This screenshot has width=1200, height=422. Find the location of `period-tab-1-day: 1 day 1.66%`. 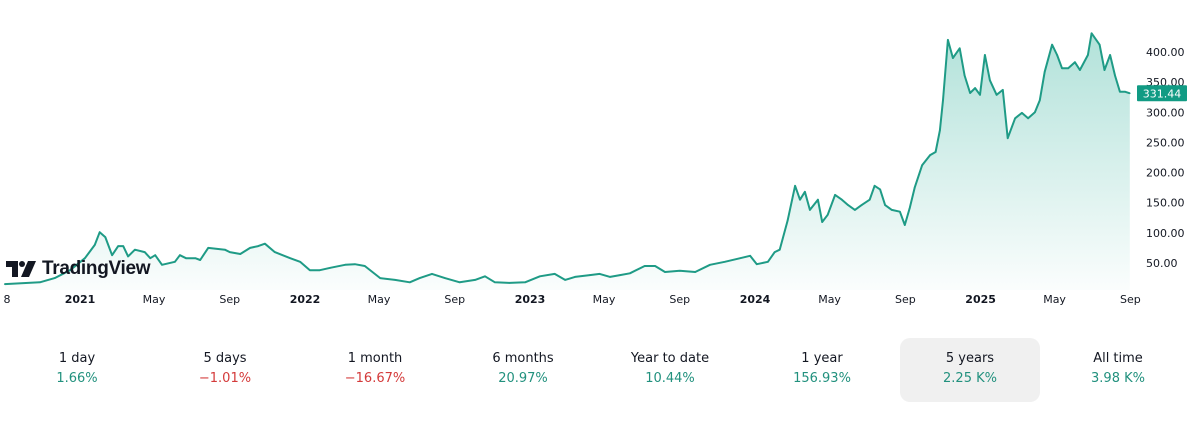

period-tab-1-day: 1 day 1.66% is located at coordinates (77, 370).